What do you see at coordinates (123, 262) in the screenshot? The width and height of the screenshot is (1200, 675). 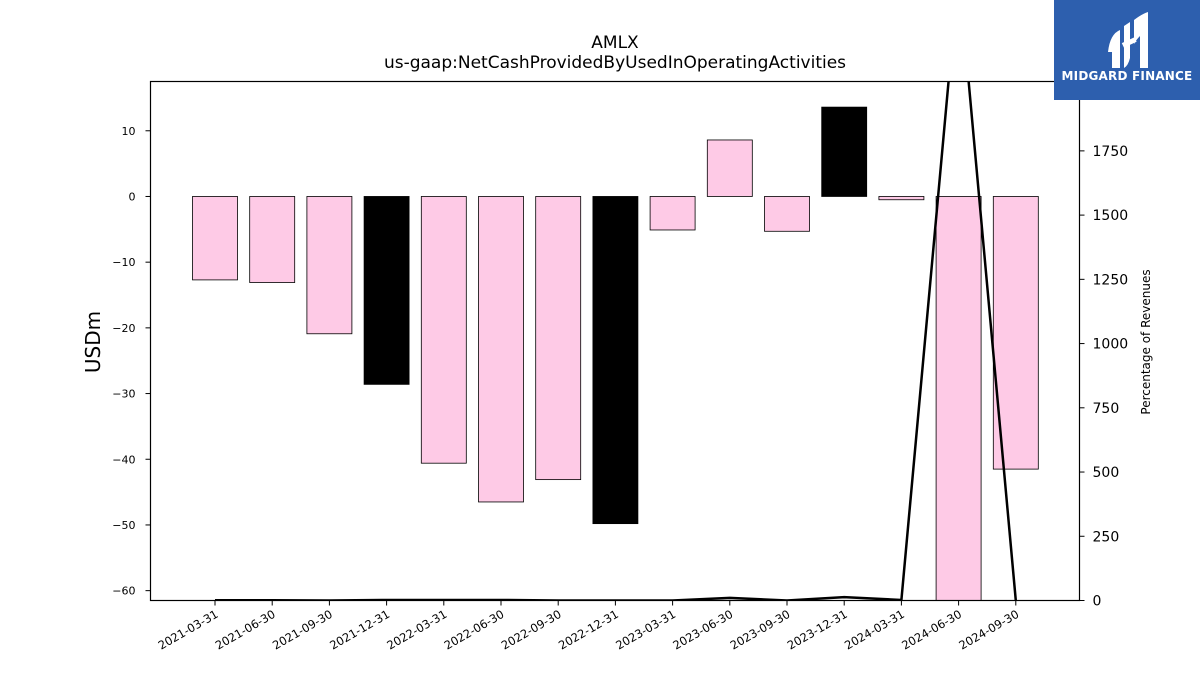 I see `y-tick-label--10: −10` at bounding box center [123, 262].